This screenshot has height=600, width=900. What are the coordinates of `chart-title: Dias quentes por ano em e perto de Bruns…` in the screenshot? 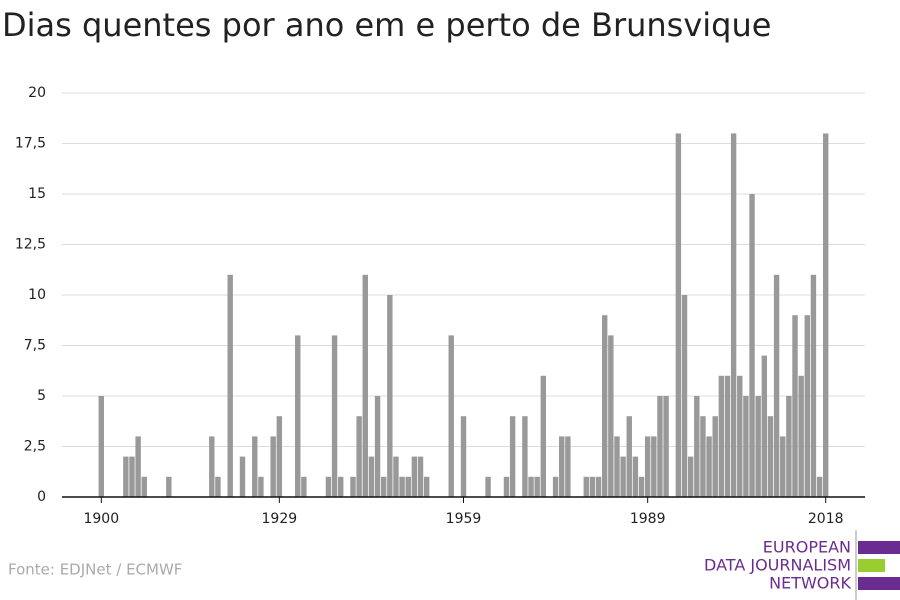 It's located at (386, 25).